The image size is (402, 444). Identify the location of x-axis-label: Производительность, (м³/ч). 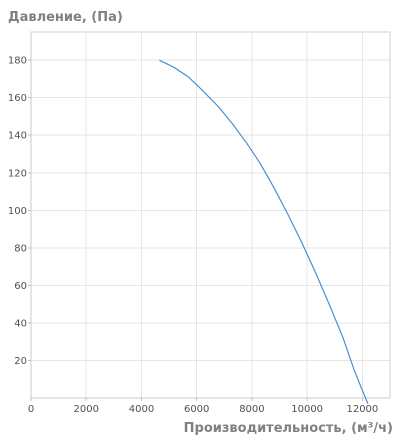
(288, 428).